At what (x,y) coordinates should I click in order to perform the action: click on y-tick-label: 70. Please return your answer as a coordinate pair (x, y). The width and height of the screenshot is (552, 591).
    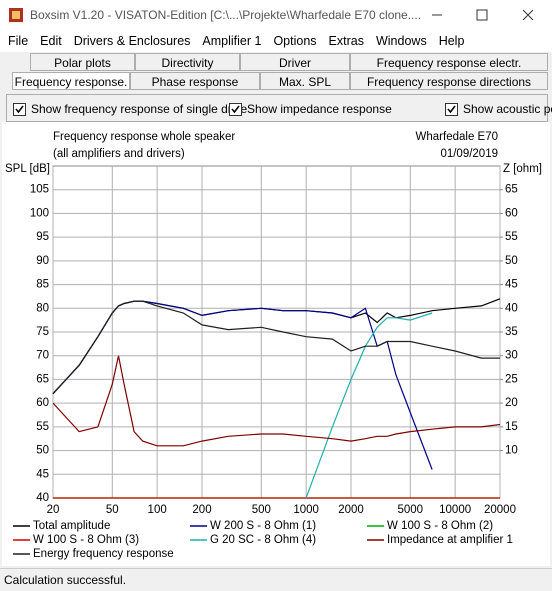
    Looking at the image, I should click on (42, 356).